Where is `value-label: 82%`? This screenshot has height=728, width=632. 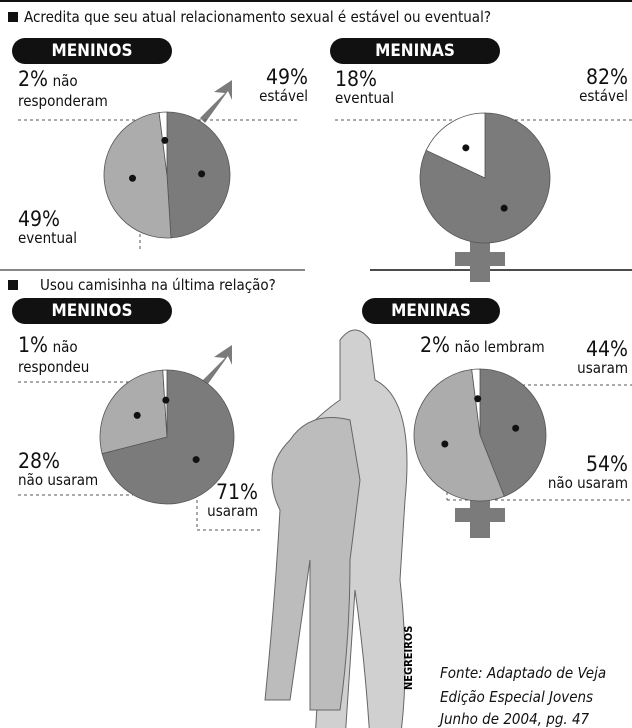 value-label: 82% is located at coordinates (607, 77).